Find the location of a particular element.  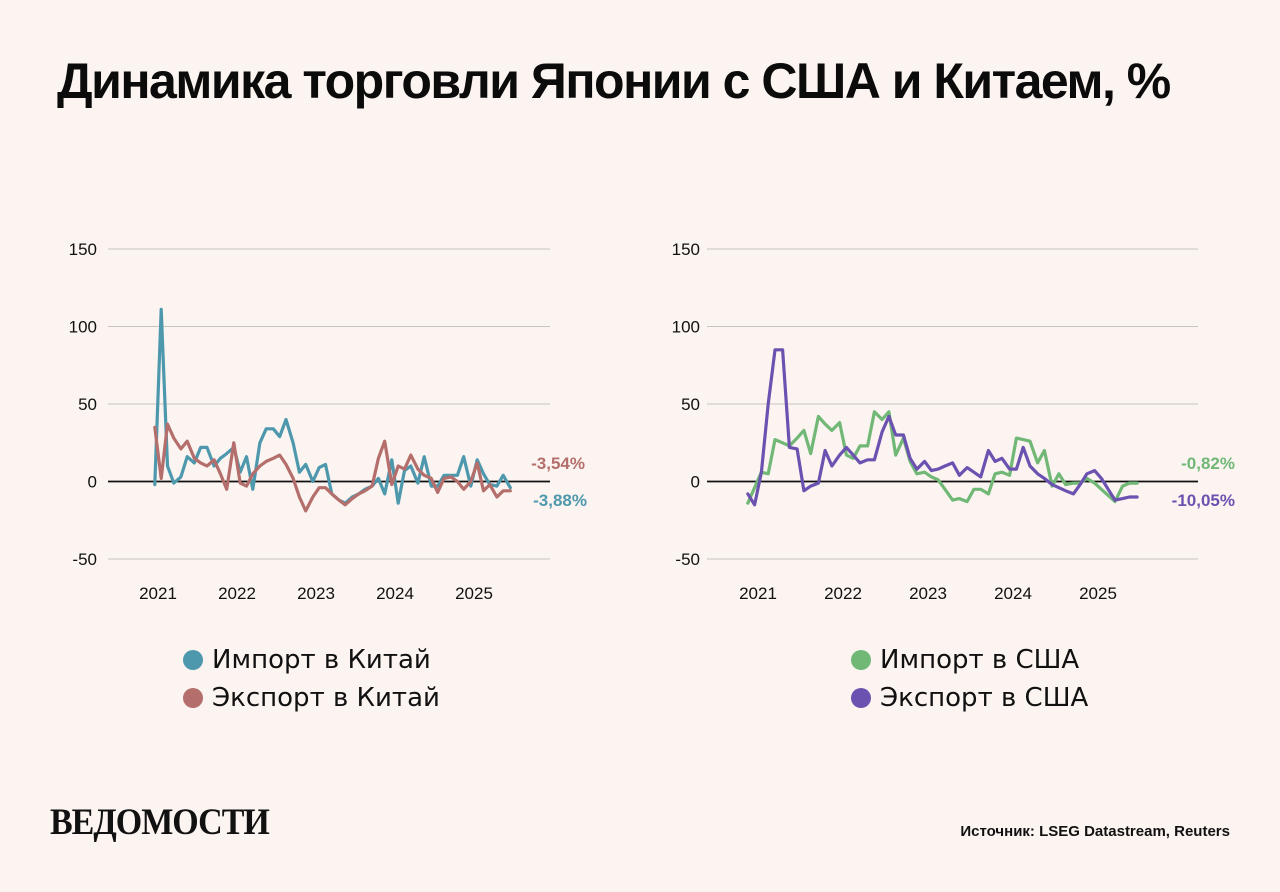

end-value-label: -0,82% is located at coordinates (1208, 463).